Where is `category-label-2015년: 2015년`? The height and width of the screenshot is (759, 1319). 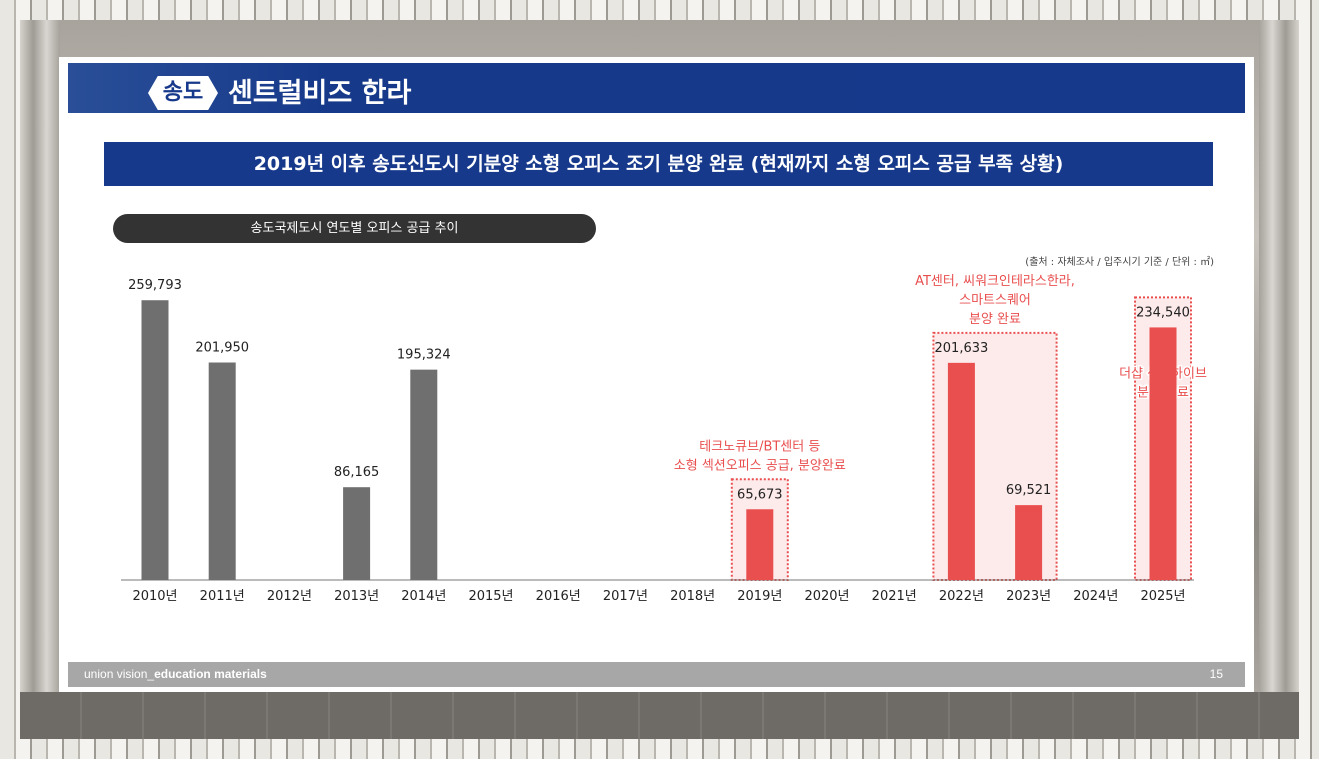
category-label-2015년: 2015년 is located at coordinates (490, 596).